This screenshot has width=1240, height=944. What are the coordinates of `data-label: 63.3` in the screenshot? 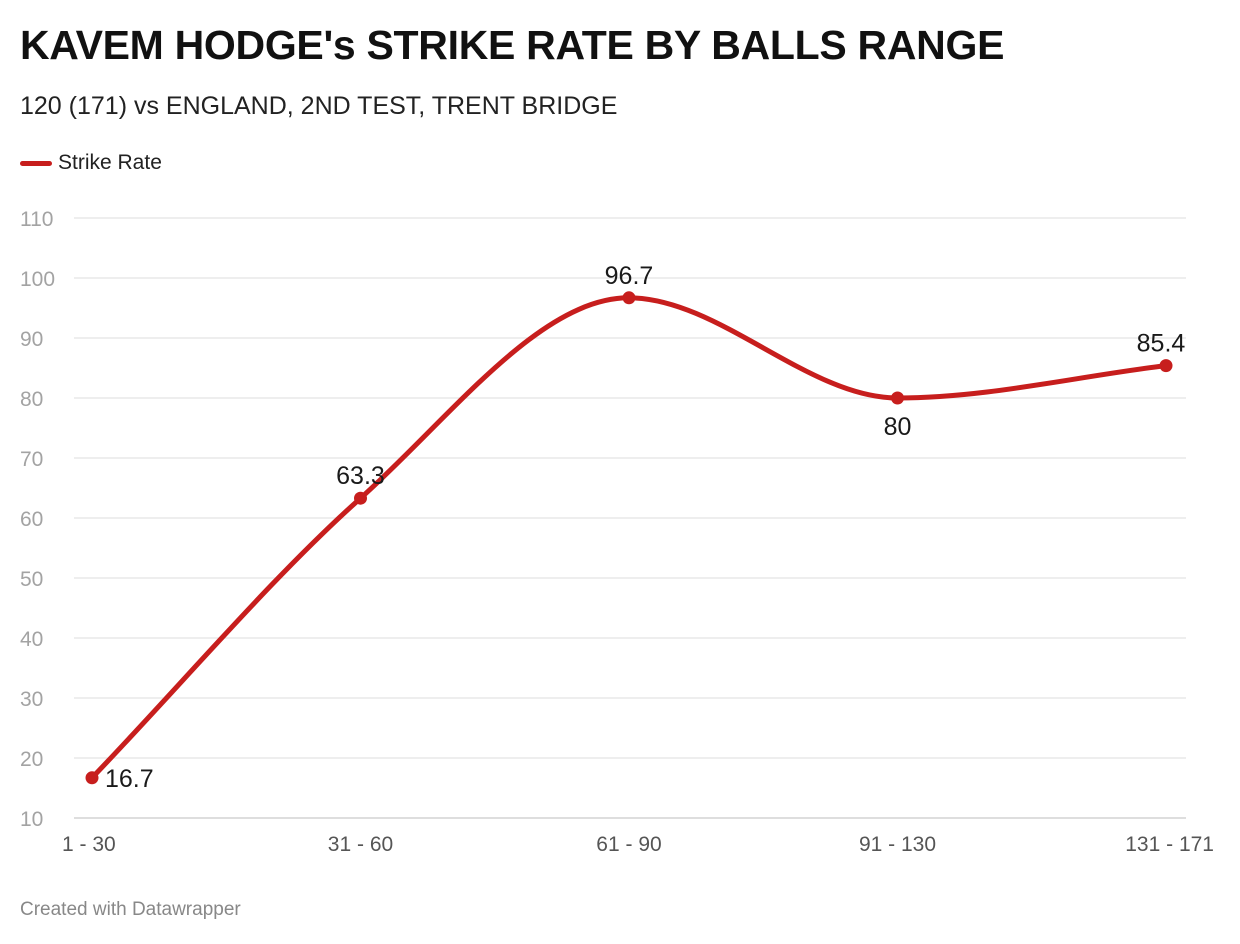 It's located at (360, 476).